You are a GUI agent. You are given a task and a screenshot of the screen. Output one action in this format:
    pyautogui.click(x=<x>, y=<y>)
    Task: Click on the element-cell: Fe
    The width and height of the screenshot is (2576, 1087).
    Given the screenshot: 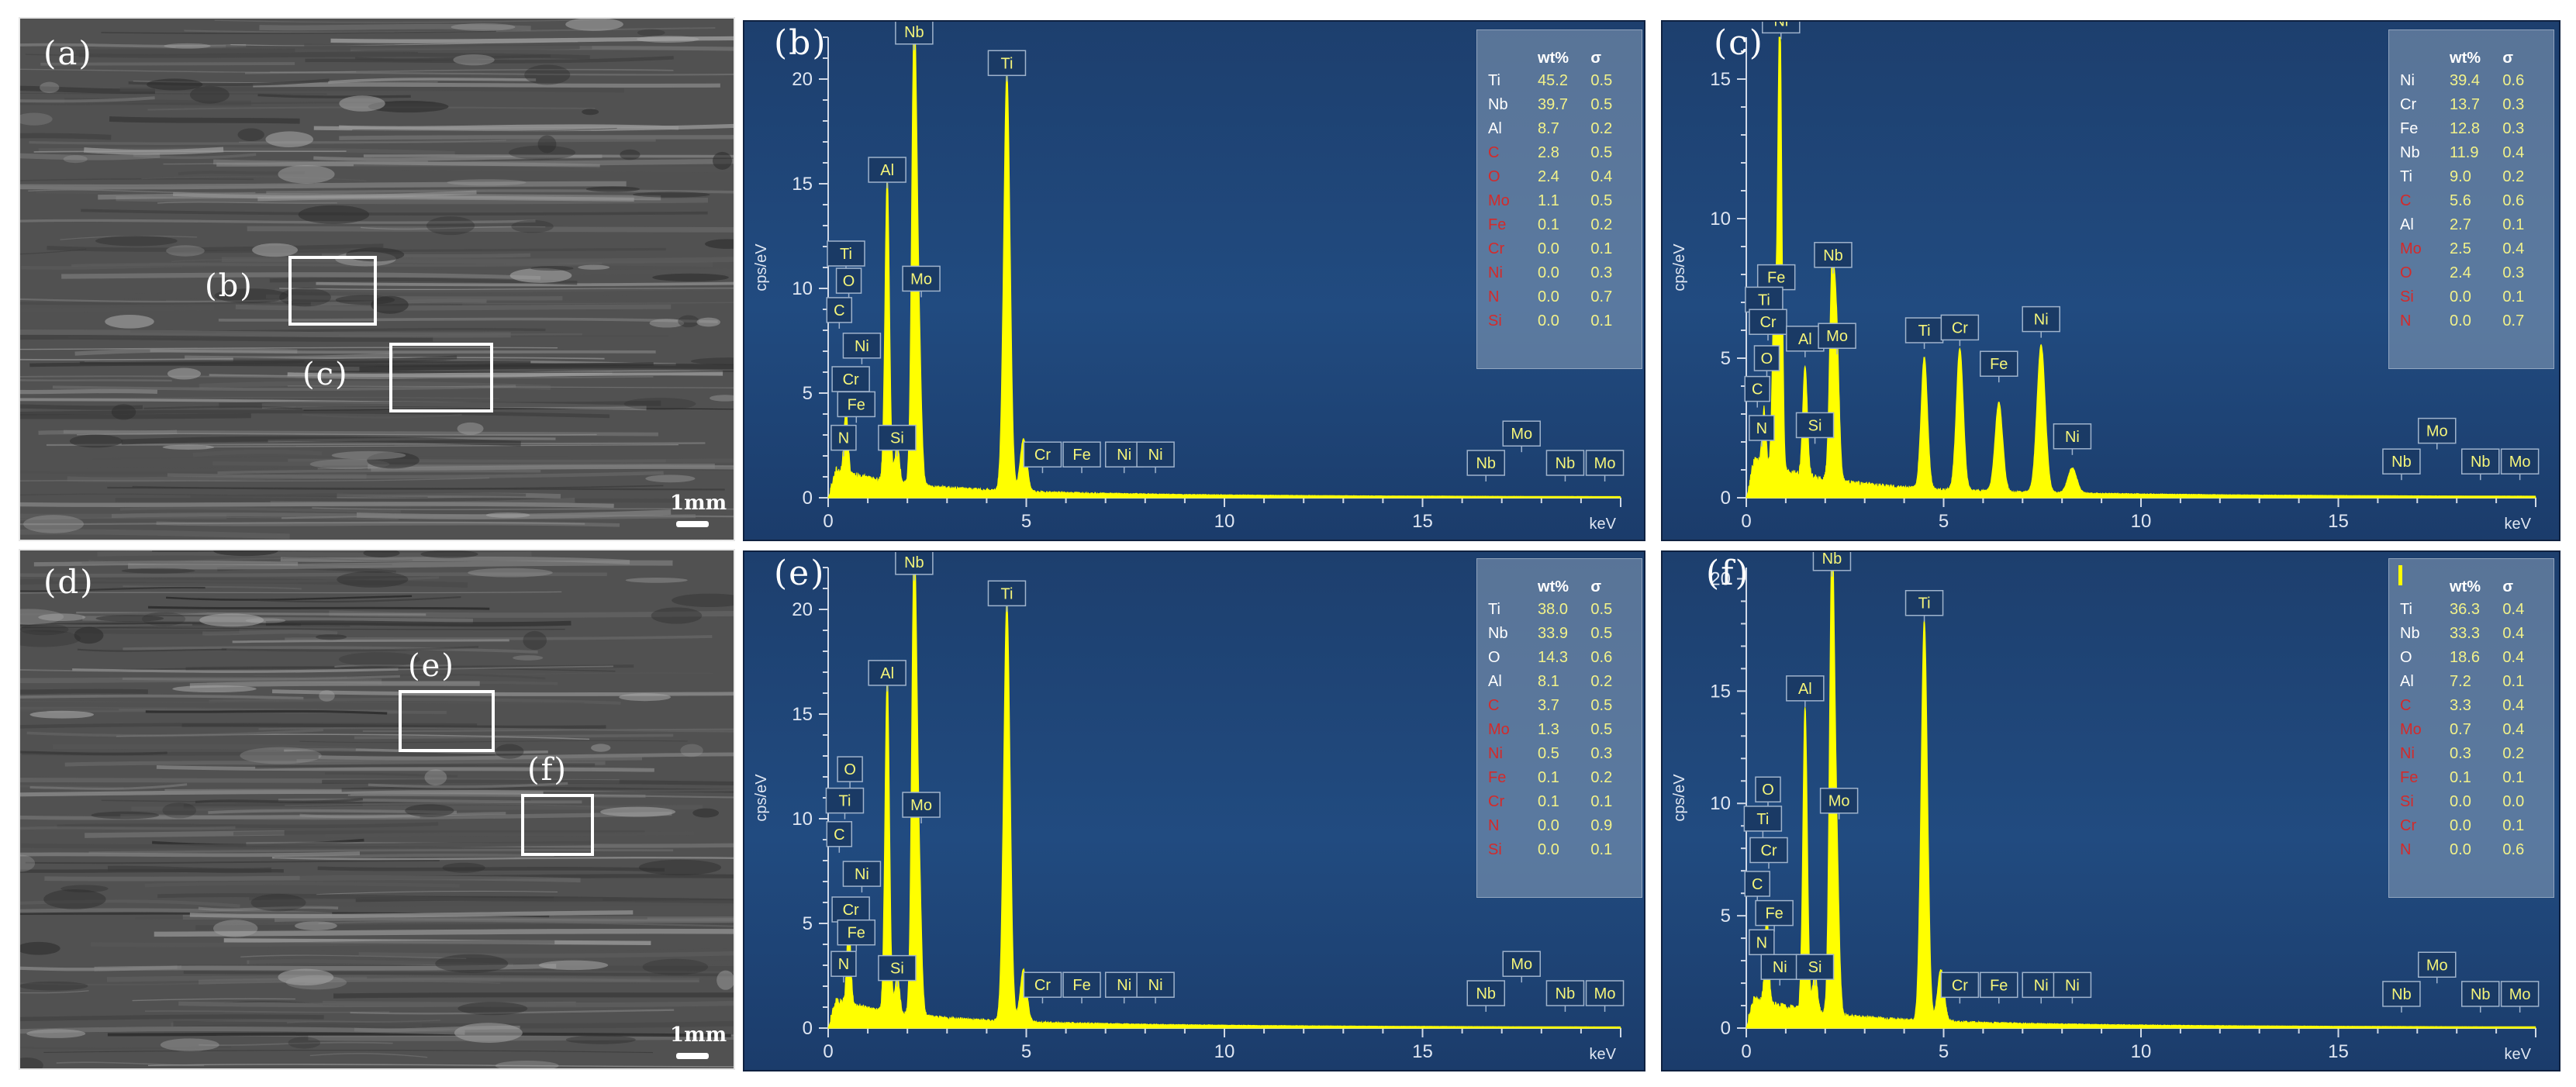 What is the action you would take?
    pyautogui.click(x=1497, y=225)
    